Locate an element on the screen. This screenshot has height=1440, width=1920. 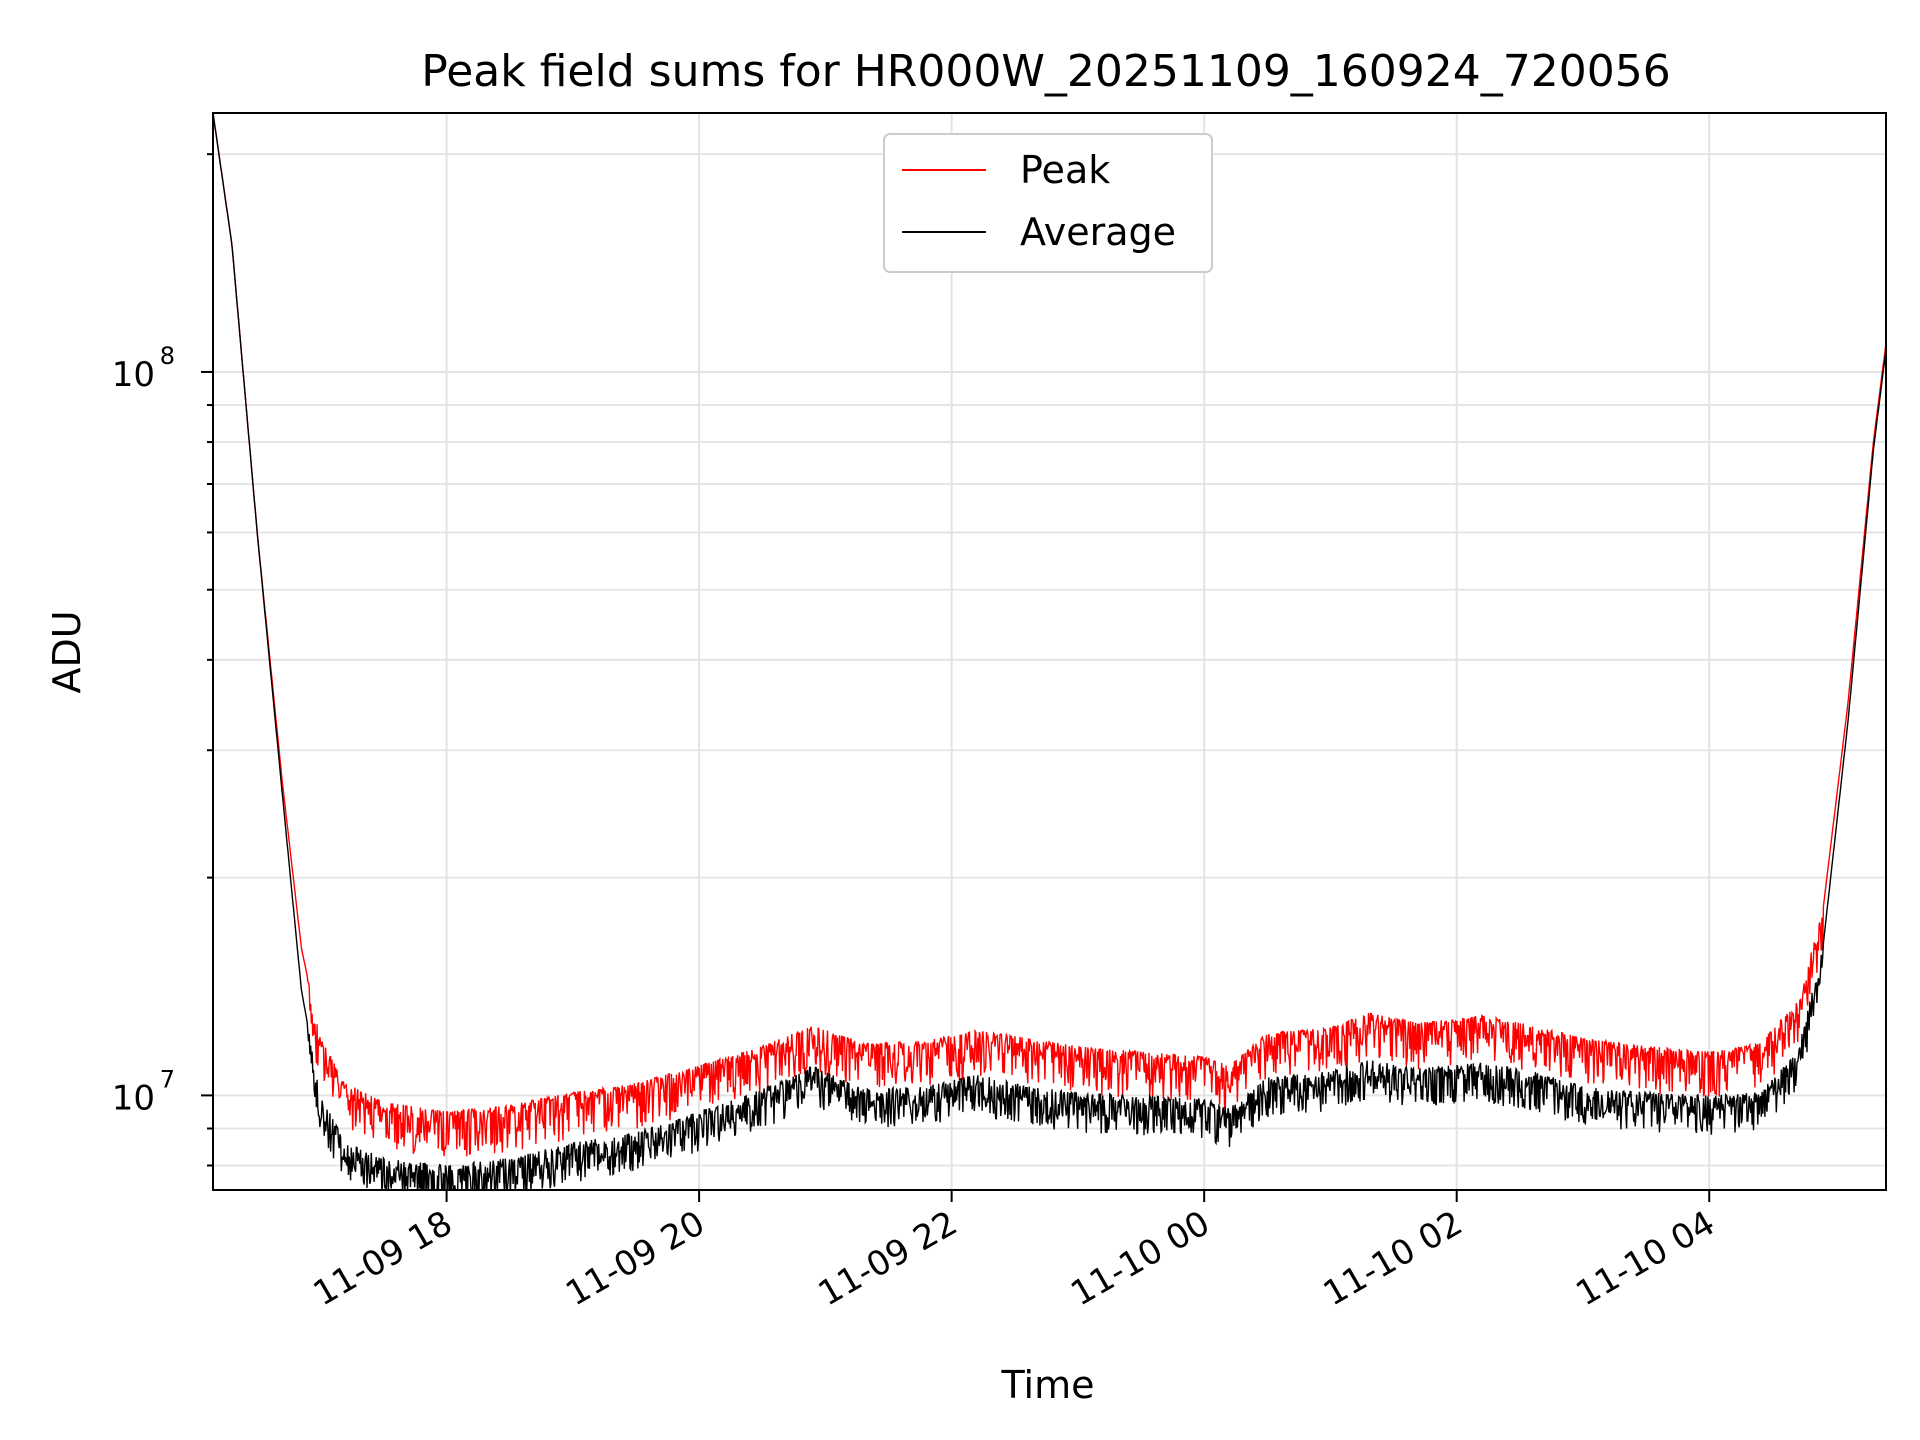
legend: Peak Average is located at coordinates (1048, 203).